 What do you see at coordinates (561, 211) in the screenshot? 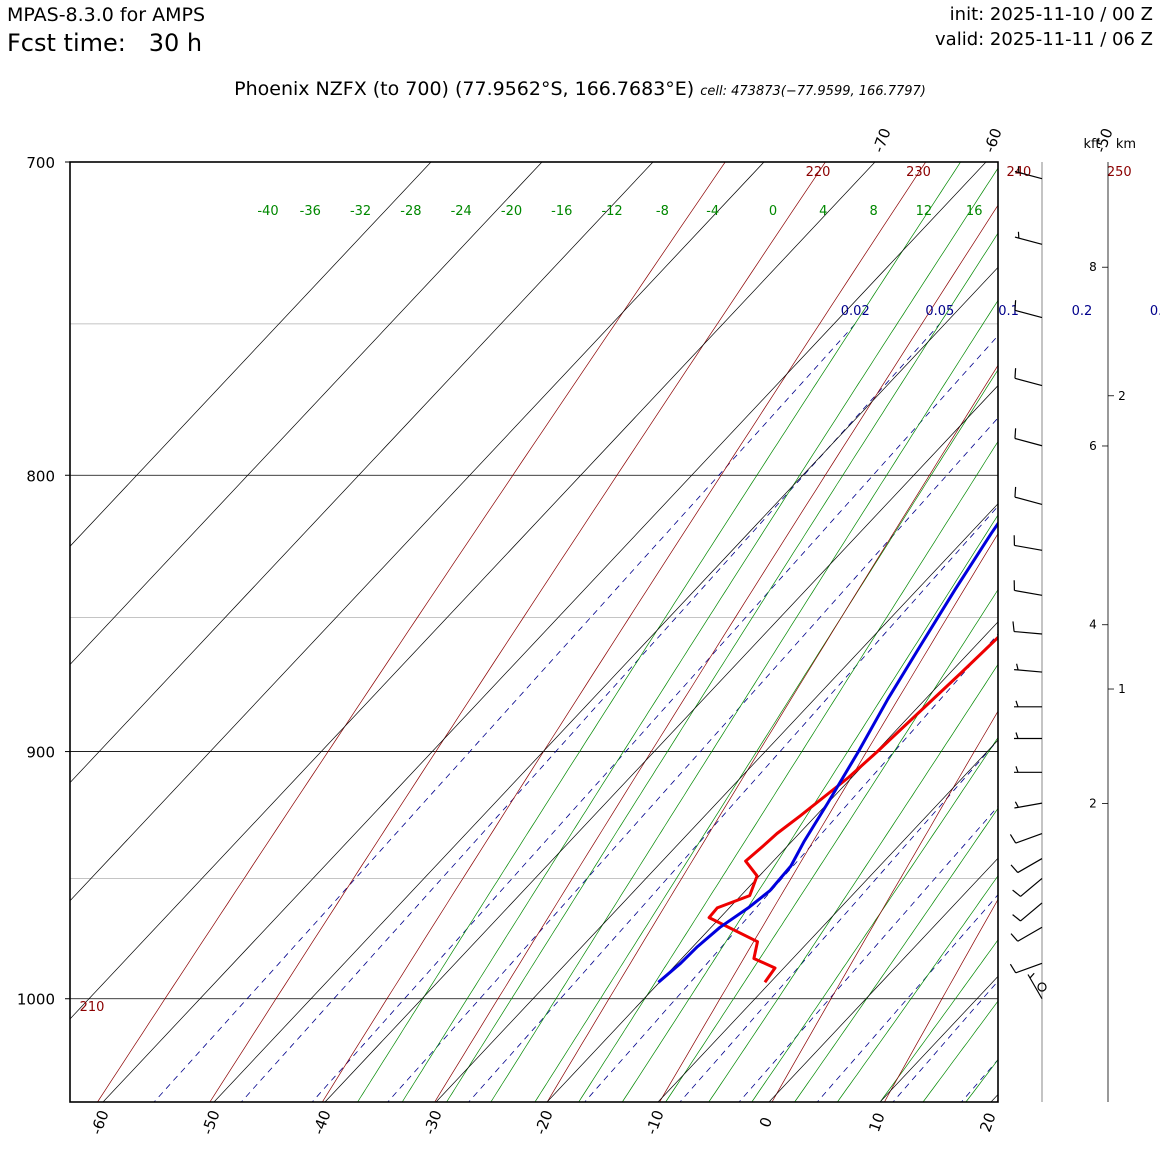
I see `moist-adiabat-label: -16` at bounding box center [561, 211].